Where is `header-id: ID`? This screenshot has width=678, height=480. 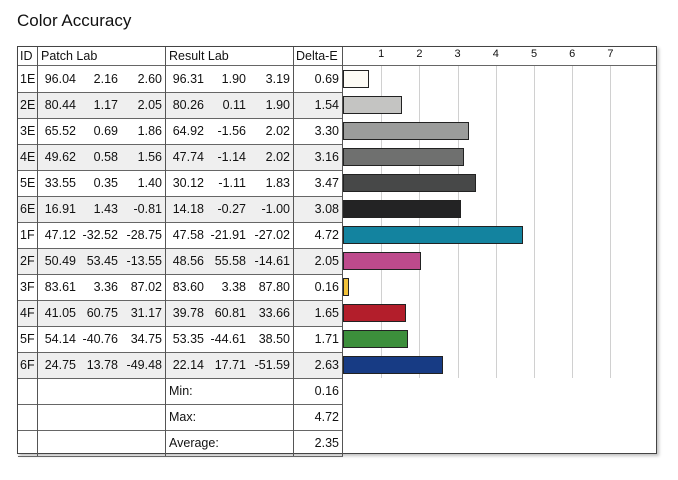
header-id: ID is located at coordinates (26, 56).